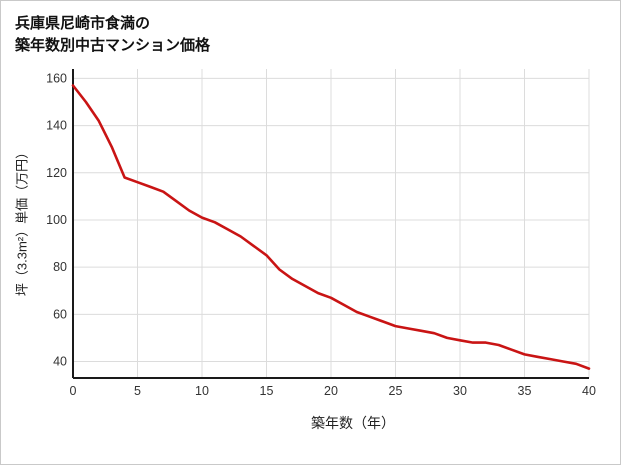 The image size is (621, 465). I want to click on chart-title: 兵庫県尼崎市食満の 築年数別中古マンション価格, so click(310, 29).